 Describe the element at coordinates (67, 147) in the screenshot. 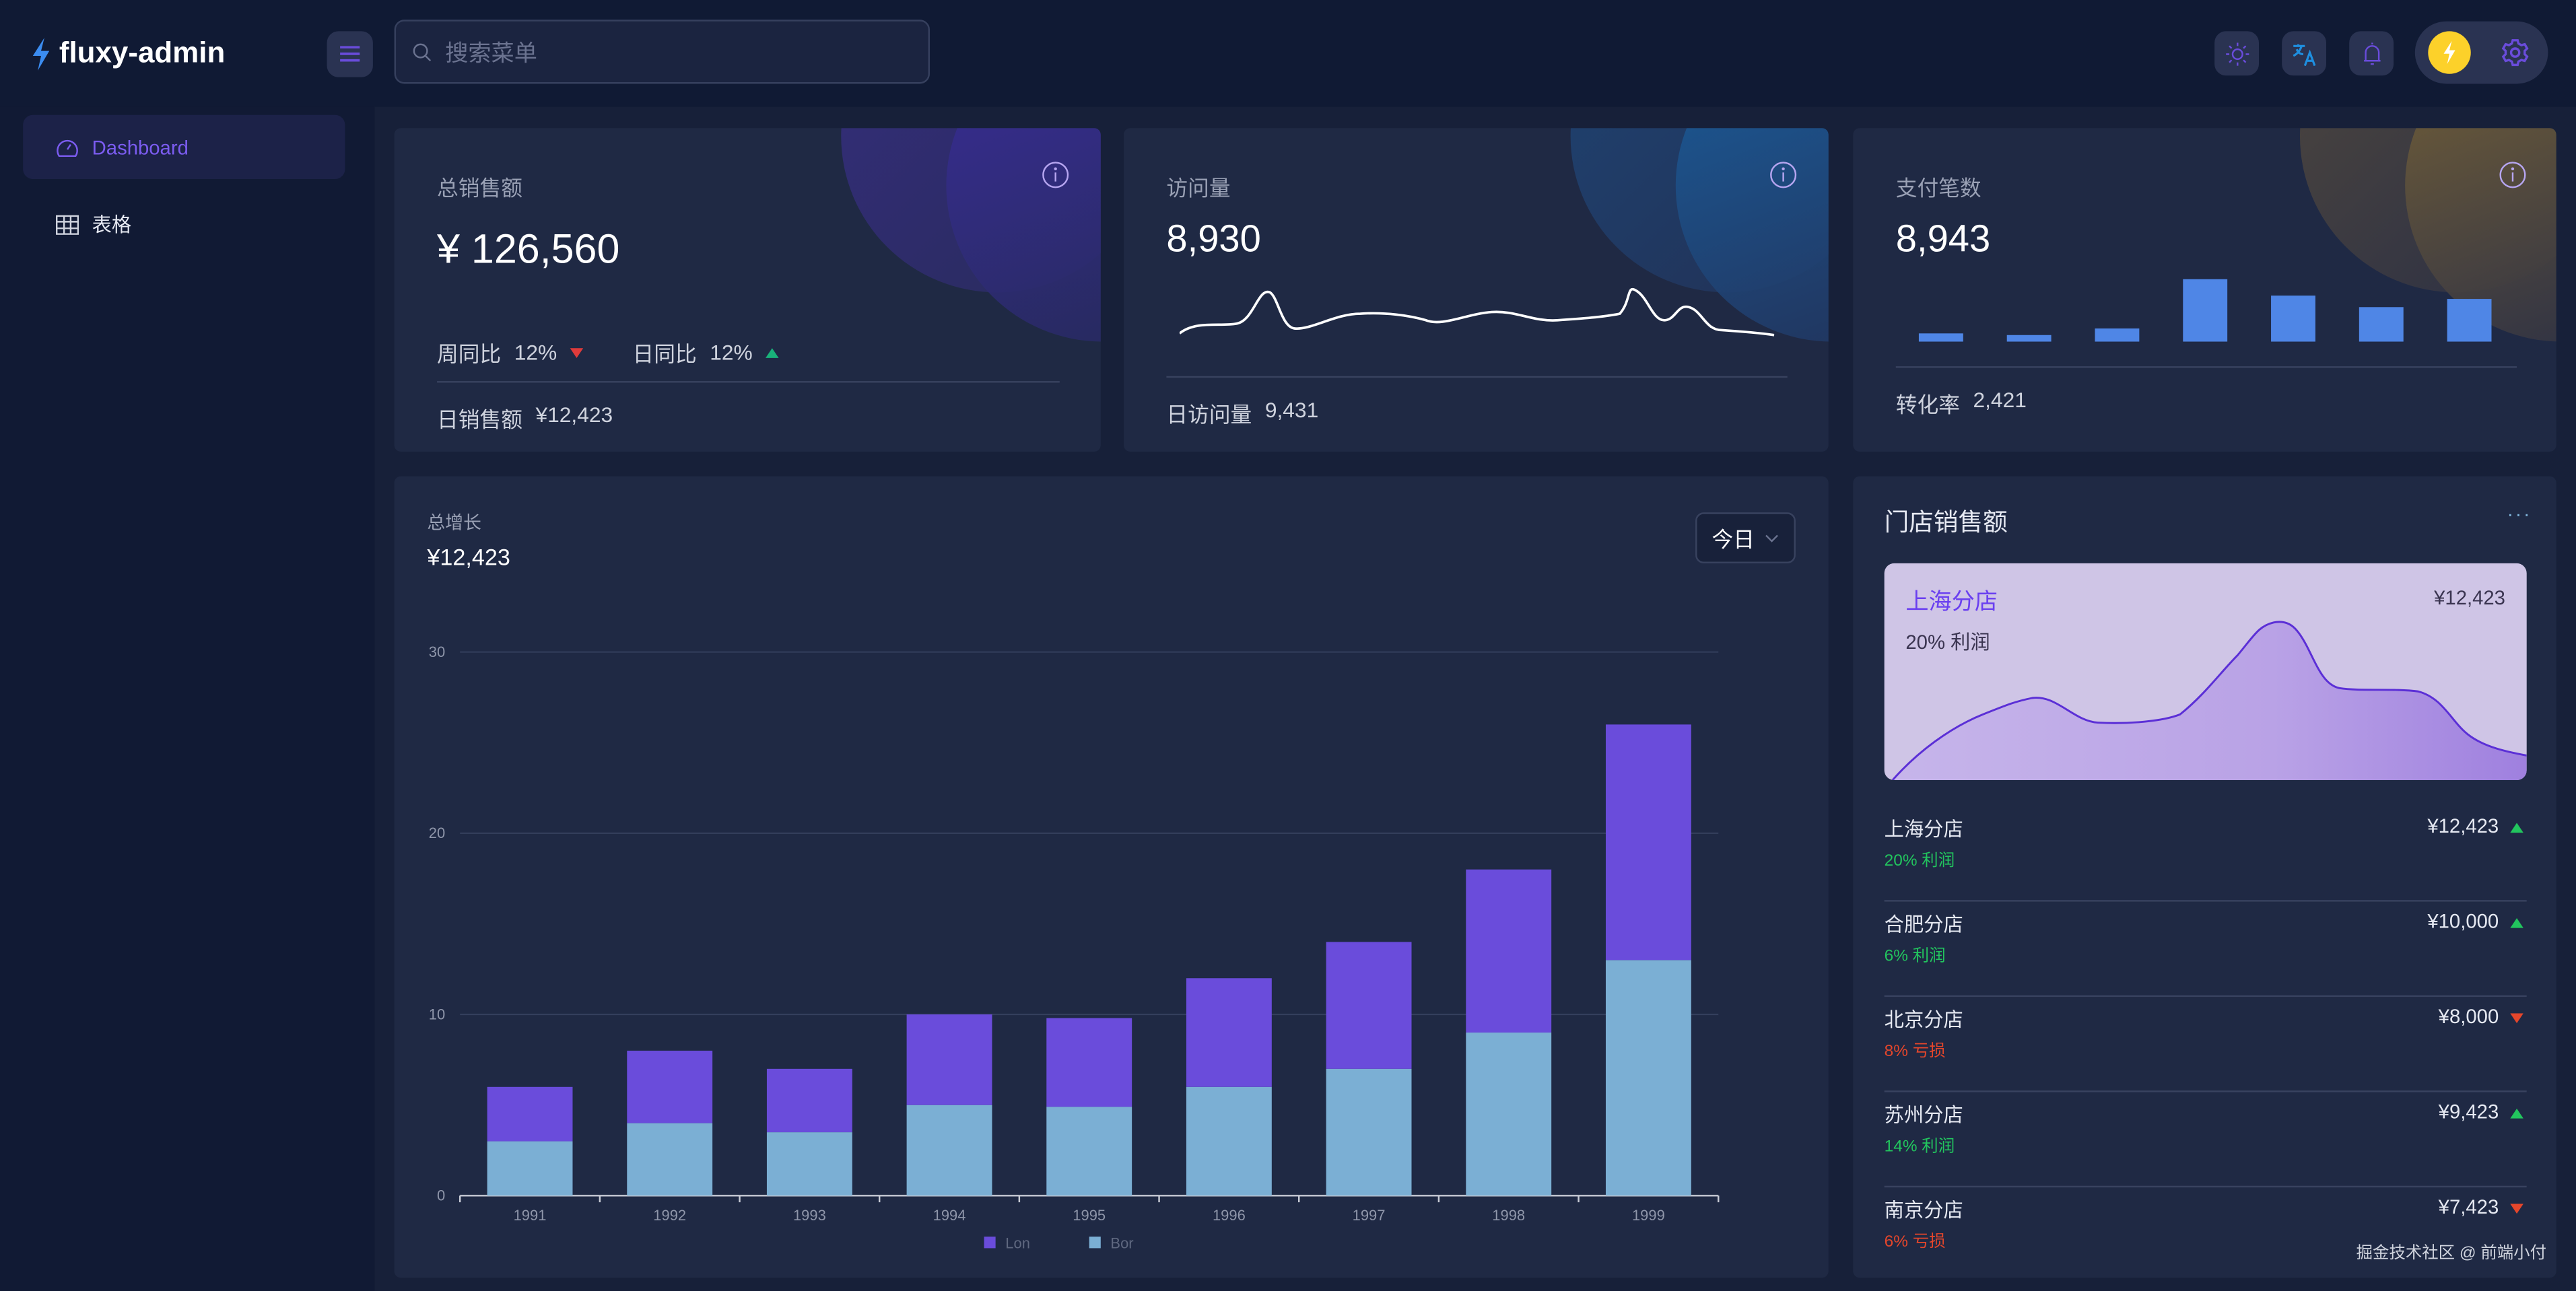

I see `dashboard-icon` at that location.